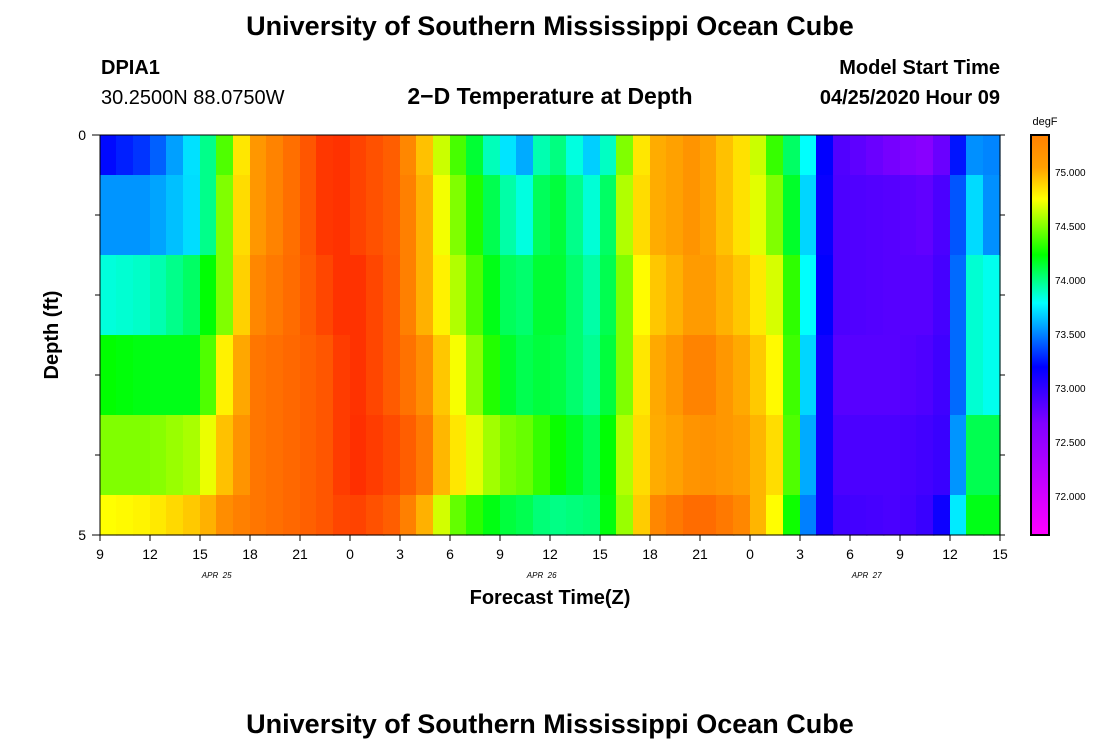 This screenshot has width=1100, height=750. I want to click on y-axis-label: Depth (ft), so click(52, 335).